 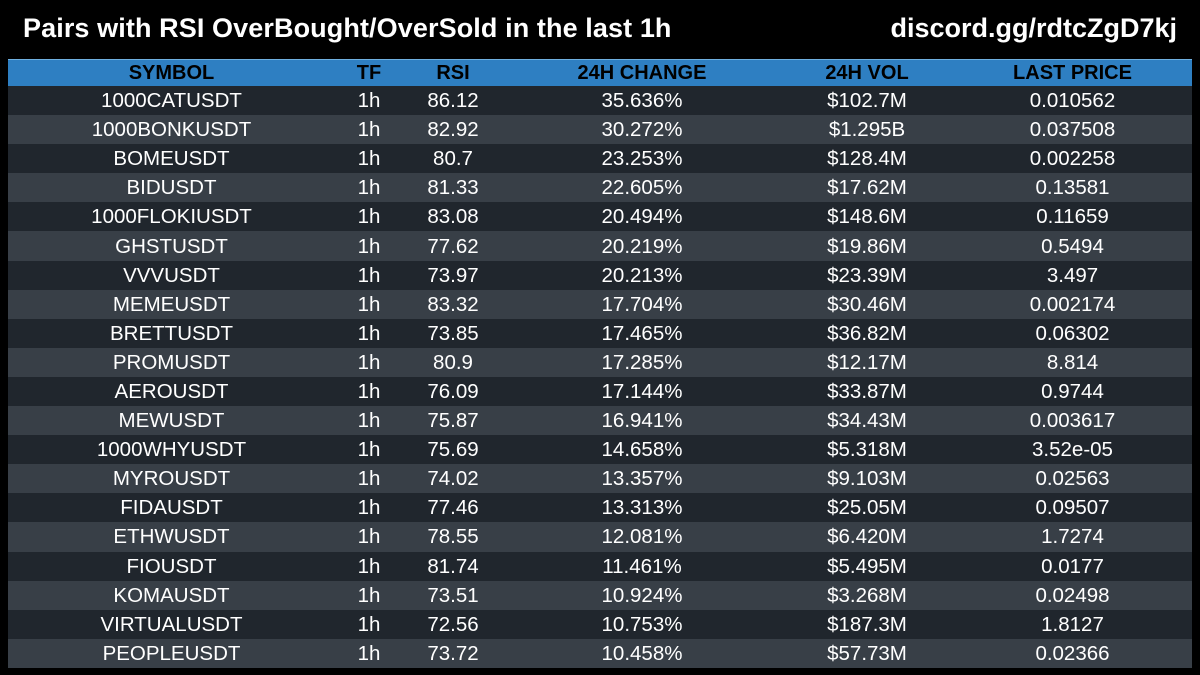 I want to click on discord-invite-link: discord.gg/rdtcZgD7kj, so click(x=1033, y=28).